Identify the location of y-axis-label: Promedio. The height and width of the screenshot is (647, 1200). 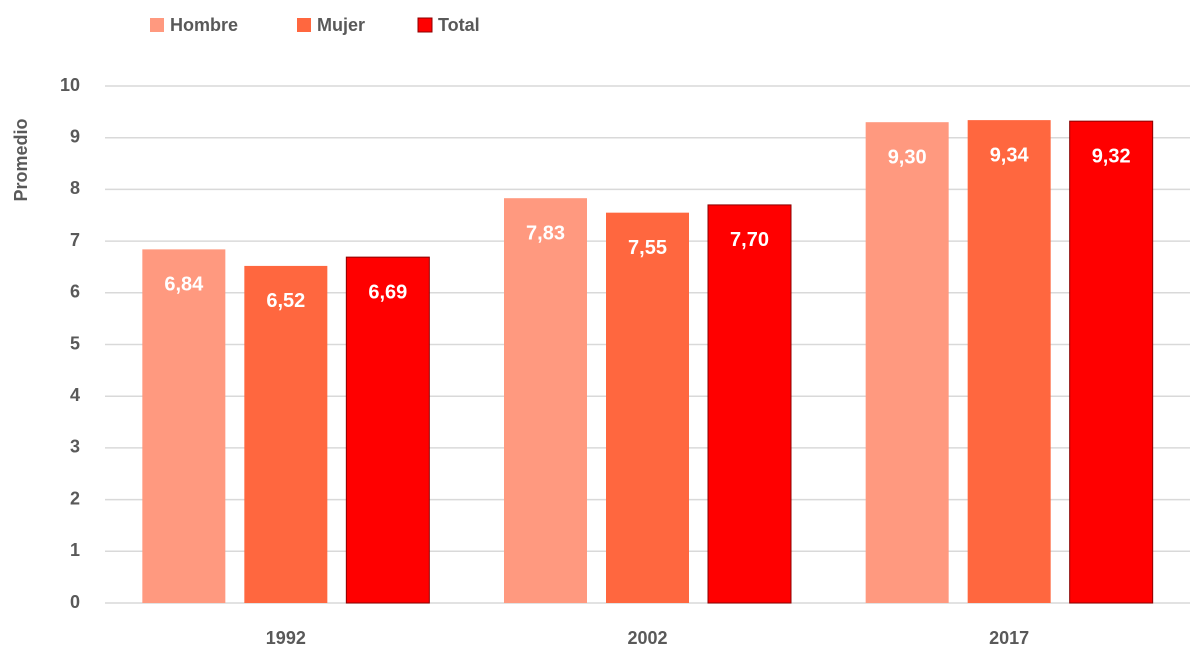
(21, 159).